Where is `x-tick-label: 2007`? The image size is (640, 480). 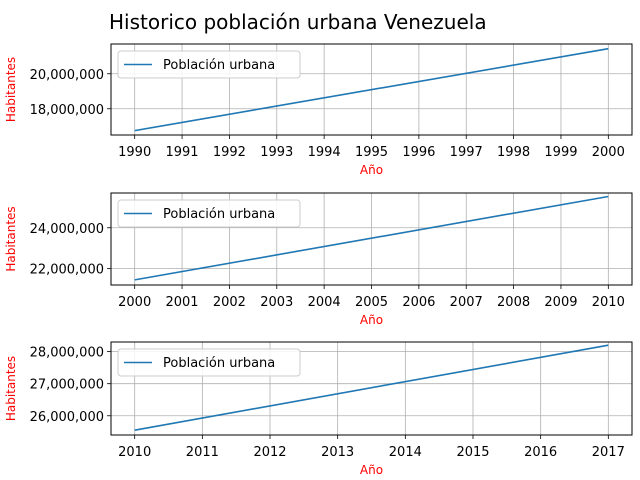
x-tick-label: 2007 is located at coordinates (466, 302).